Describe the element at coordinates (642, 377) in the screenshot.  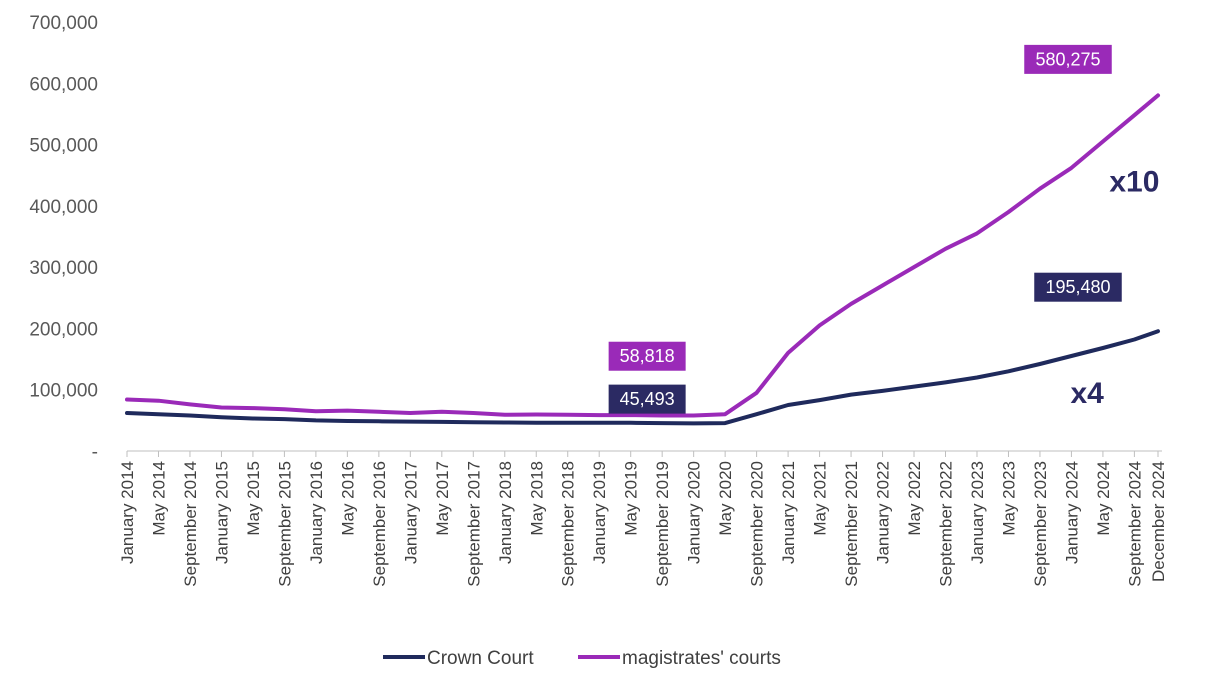
I see `series-line-crown-court` at that location.